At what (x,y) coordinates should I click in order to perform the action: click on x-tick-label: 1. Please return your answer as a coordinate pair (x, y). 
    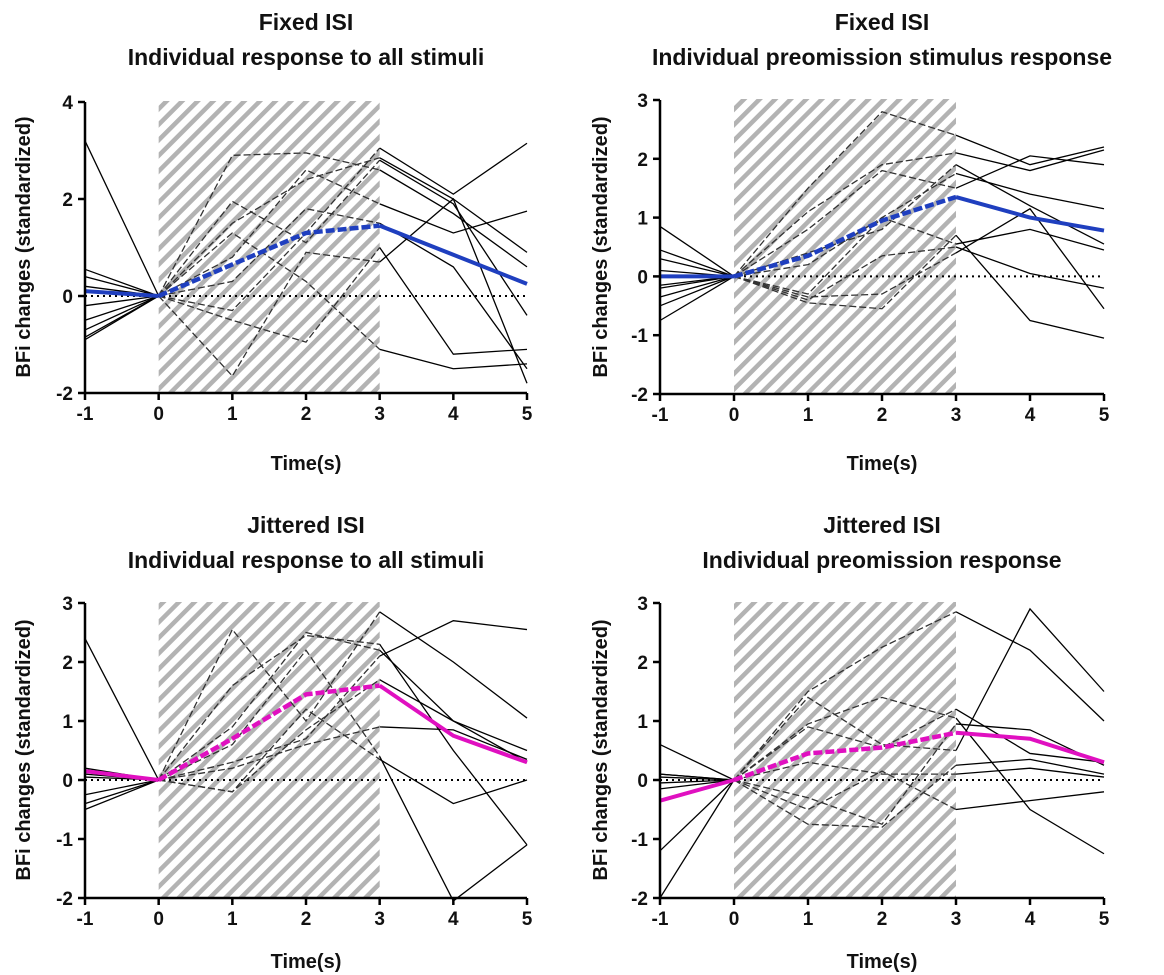
    Looking at the image, I should click on (808, 919).